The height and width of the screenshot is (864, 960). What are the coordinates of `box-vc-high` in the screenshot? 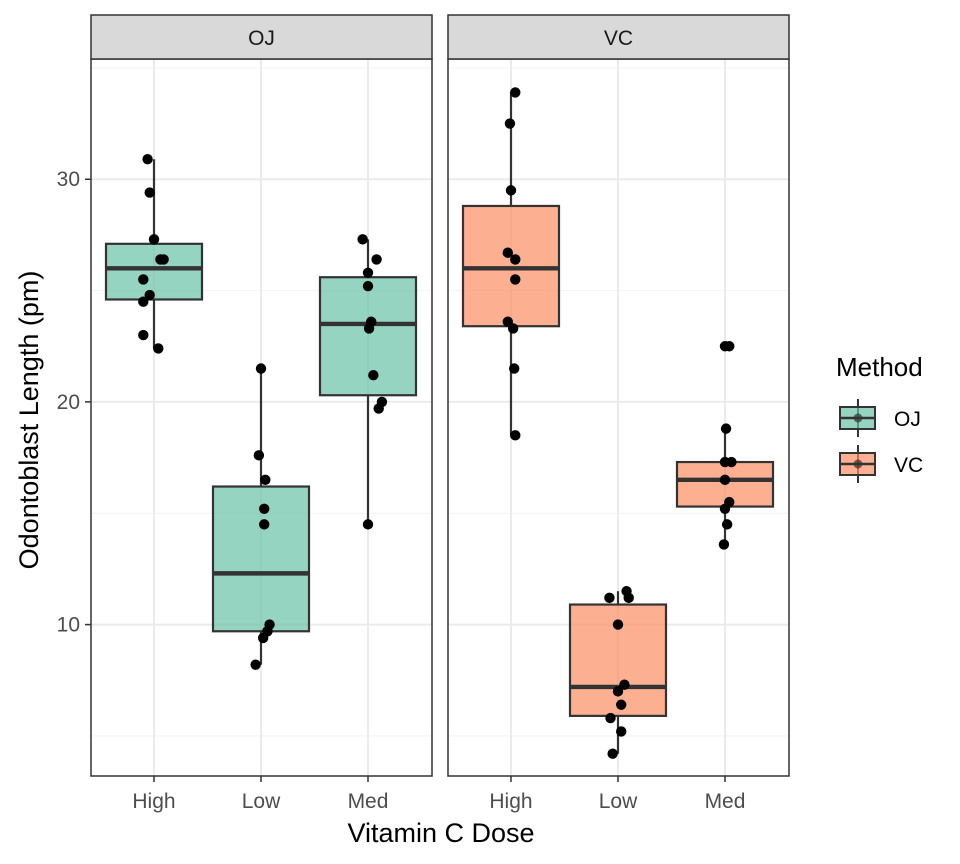 It's located at (511, 264).